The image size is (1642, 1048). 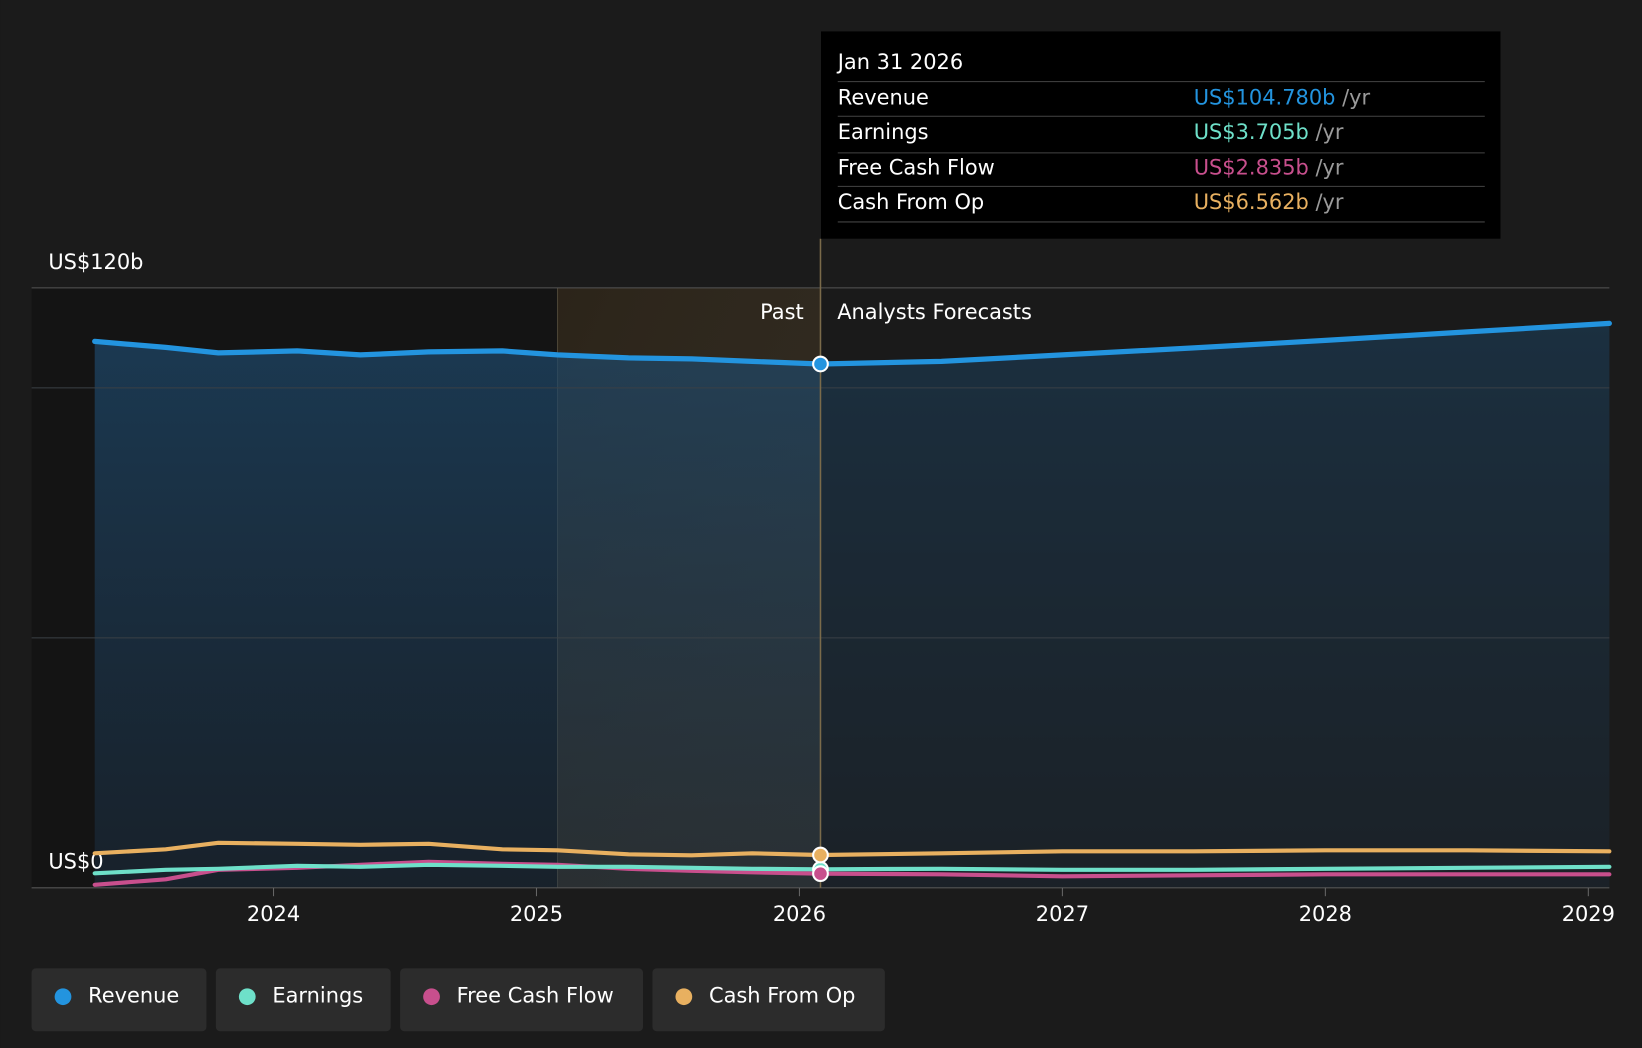 I want to click on x-tick-label: 2026, so click(x=799, y=914).